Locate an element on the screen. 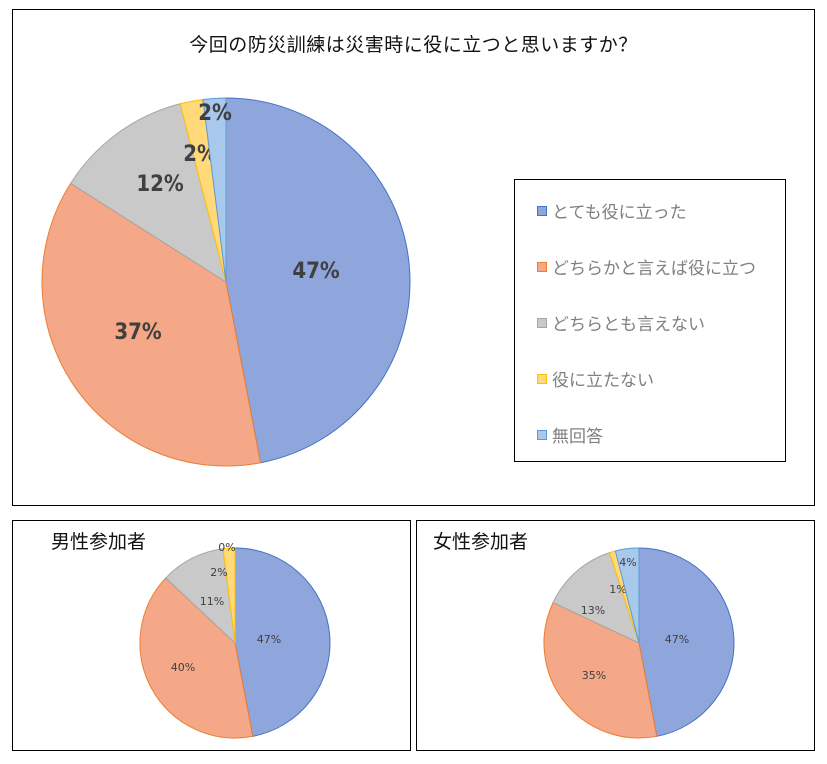 Image resolution: width=827 pixels, height=764 pixels. legend-label: 無回答 is located at coordinates (577, 437).